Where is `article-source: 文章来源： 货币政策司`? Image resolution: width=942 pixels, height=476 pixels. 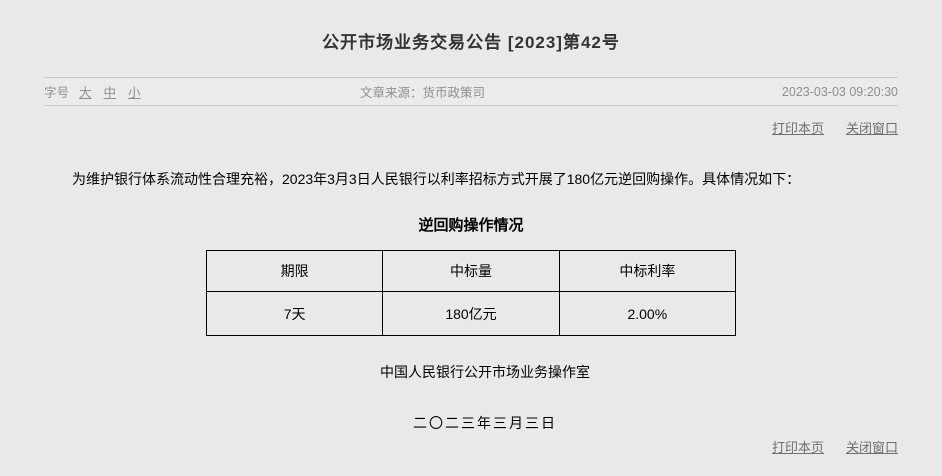 article-source: 文章来源： 货币政策司 is located at coordinates (571, 91).